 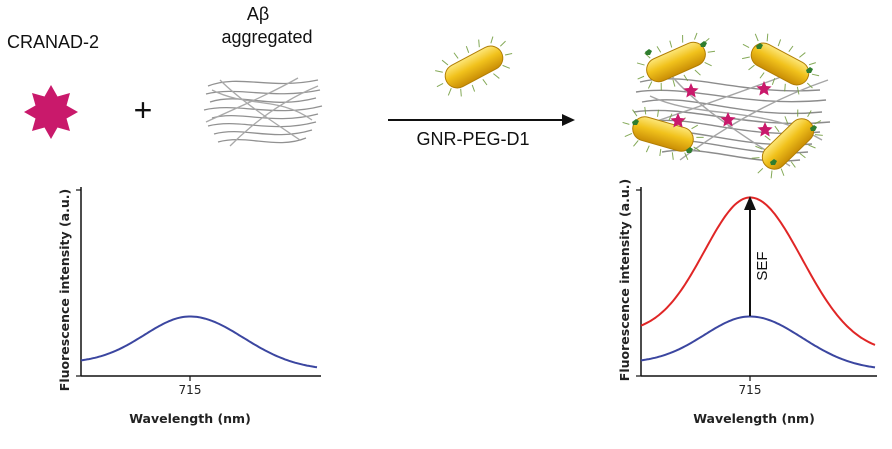 I want to click on sef-arrow, so click(x=750, y=256).